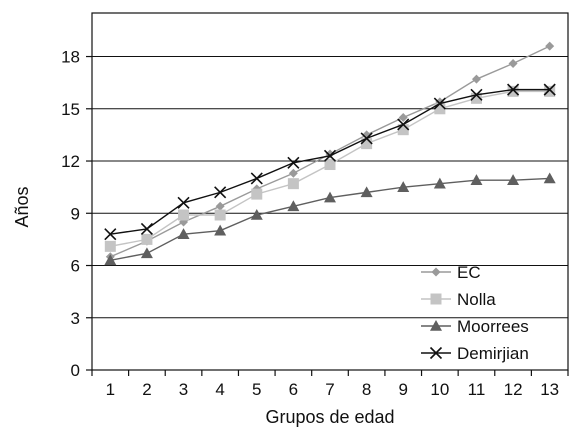 This screenshot has height=429, width=576. I want to click on legend-label: Demirjian, so click(493, 353).